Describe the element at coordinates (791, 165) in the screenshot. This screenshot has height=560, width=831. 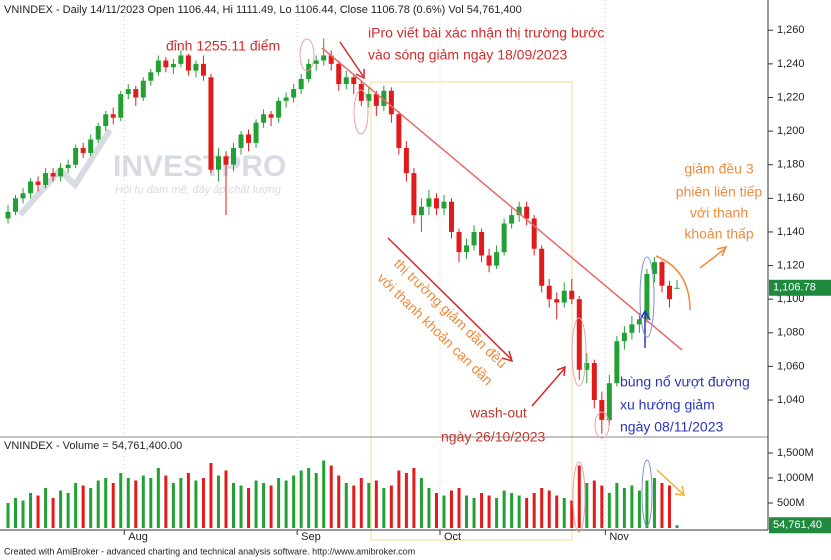
I see `y-tick-label: 1,180` at that location.